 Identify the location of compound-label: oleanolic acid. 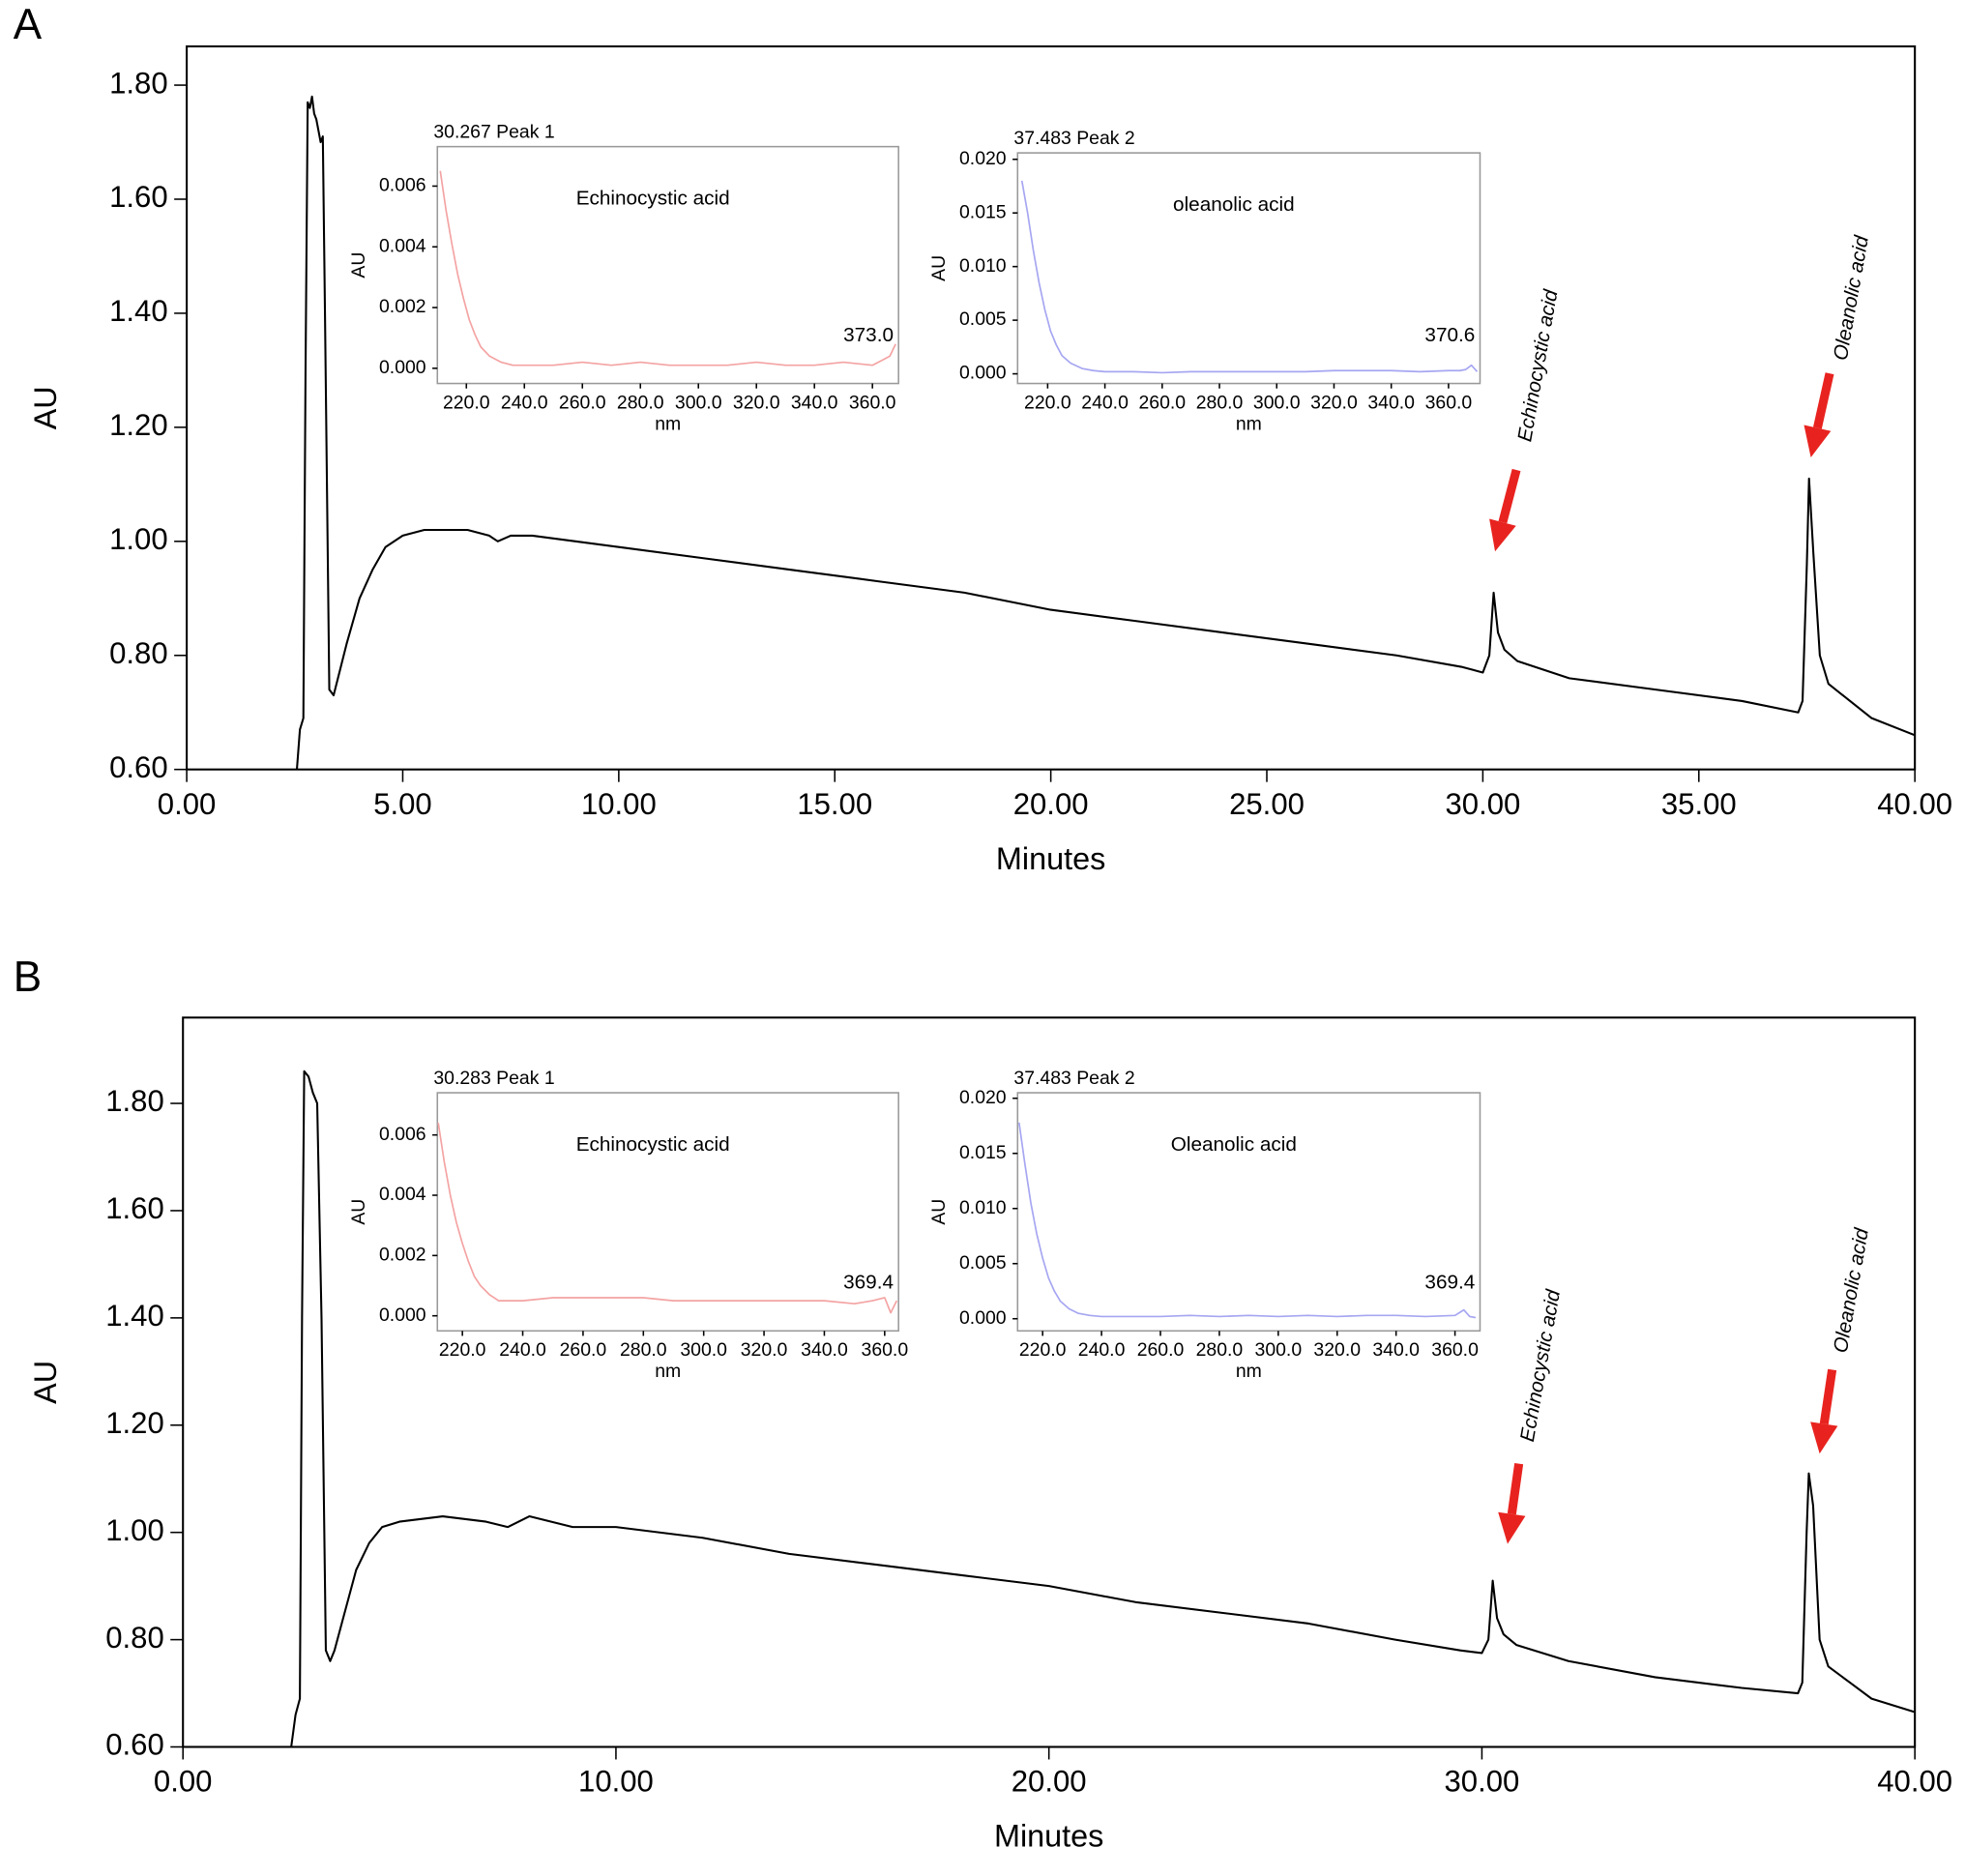
(1234, 204).